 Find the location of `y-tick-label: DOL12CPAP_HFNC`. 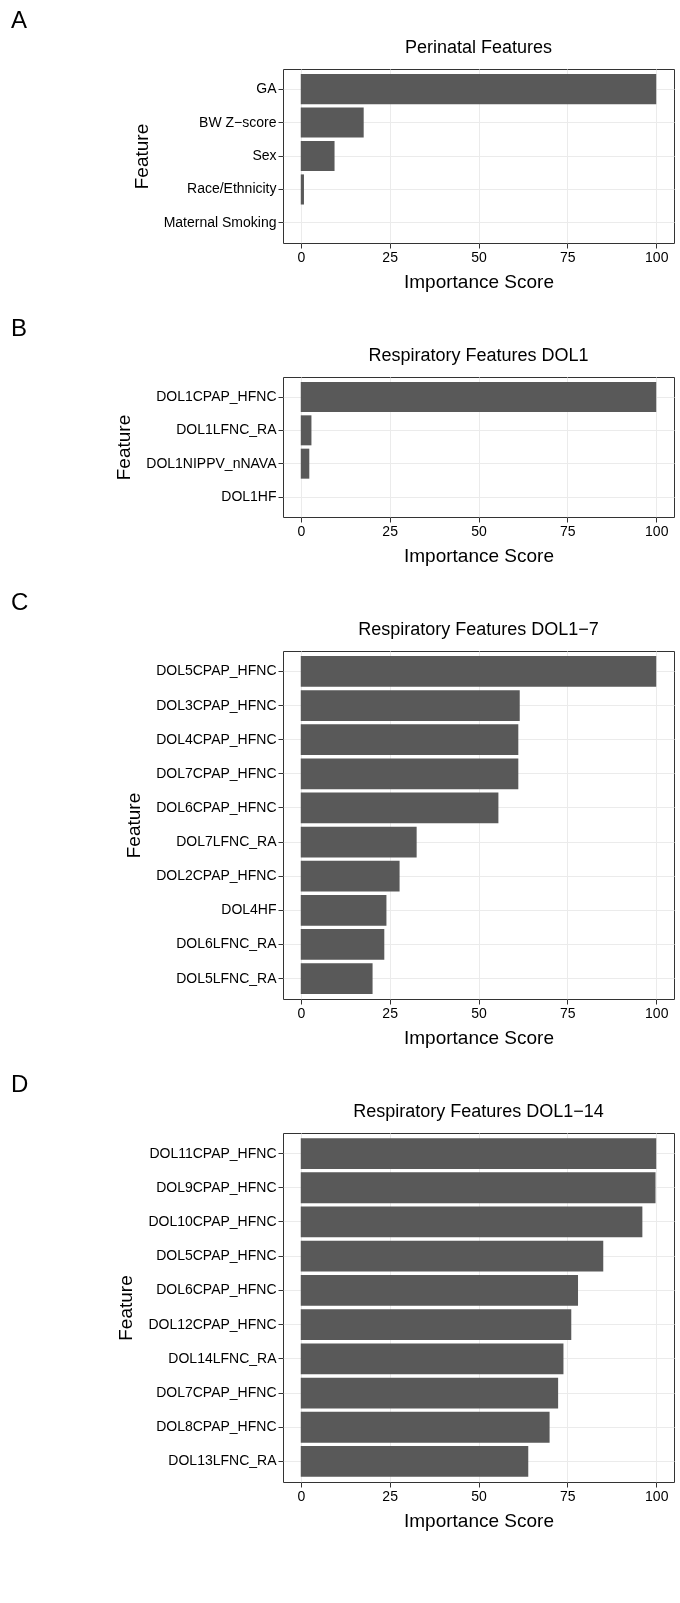

y-tick-label: DOL12CPAP_HFNC is located at coordinates (212, 1323).